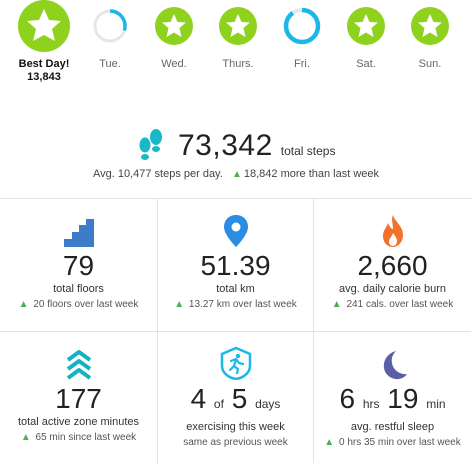 The image size is (472, 466). What do you see at coordinates (242, 304) in the screenshot?
I see `distance-delta: 13.27 km over last week` at bounding box center [242, 304].